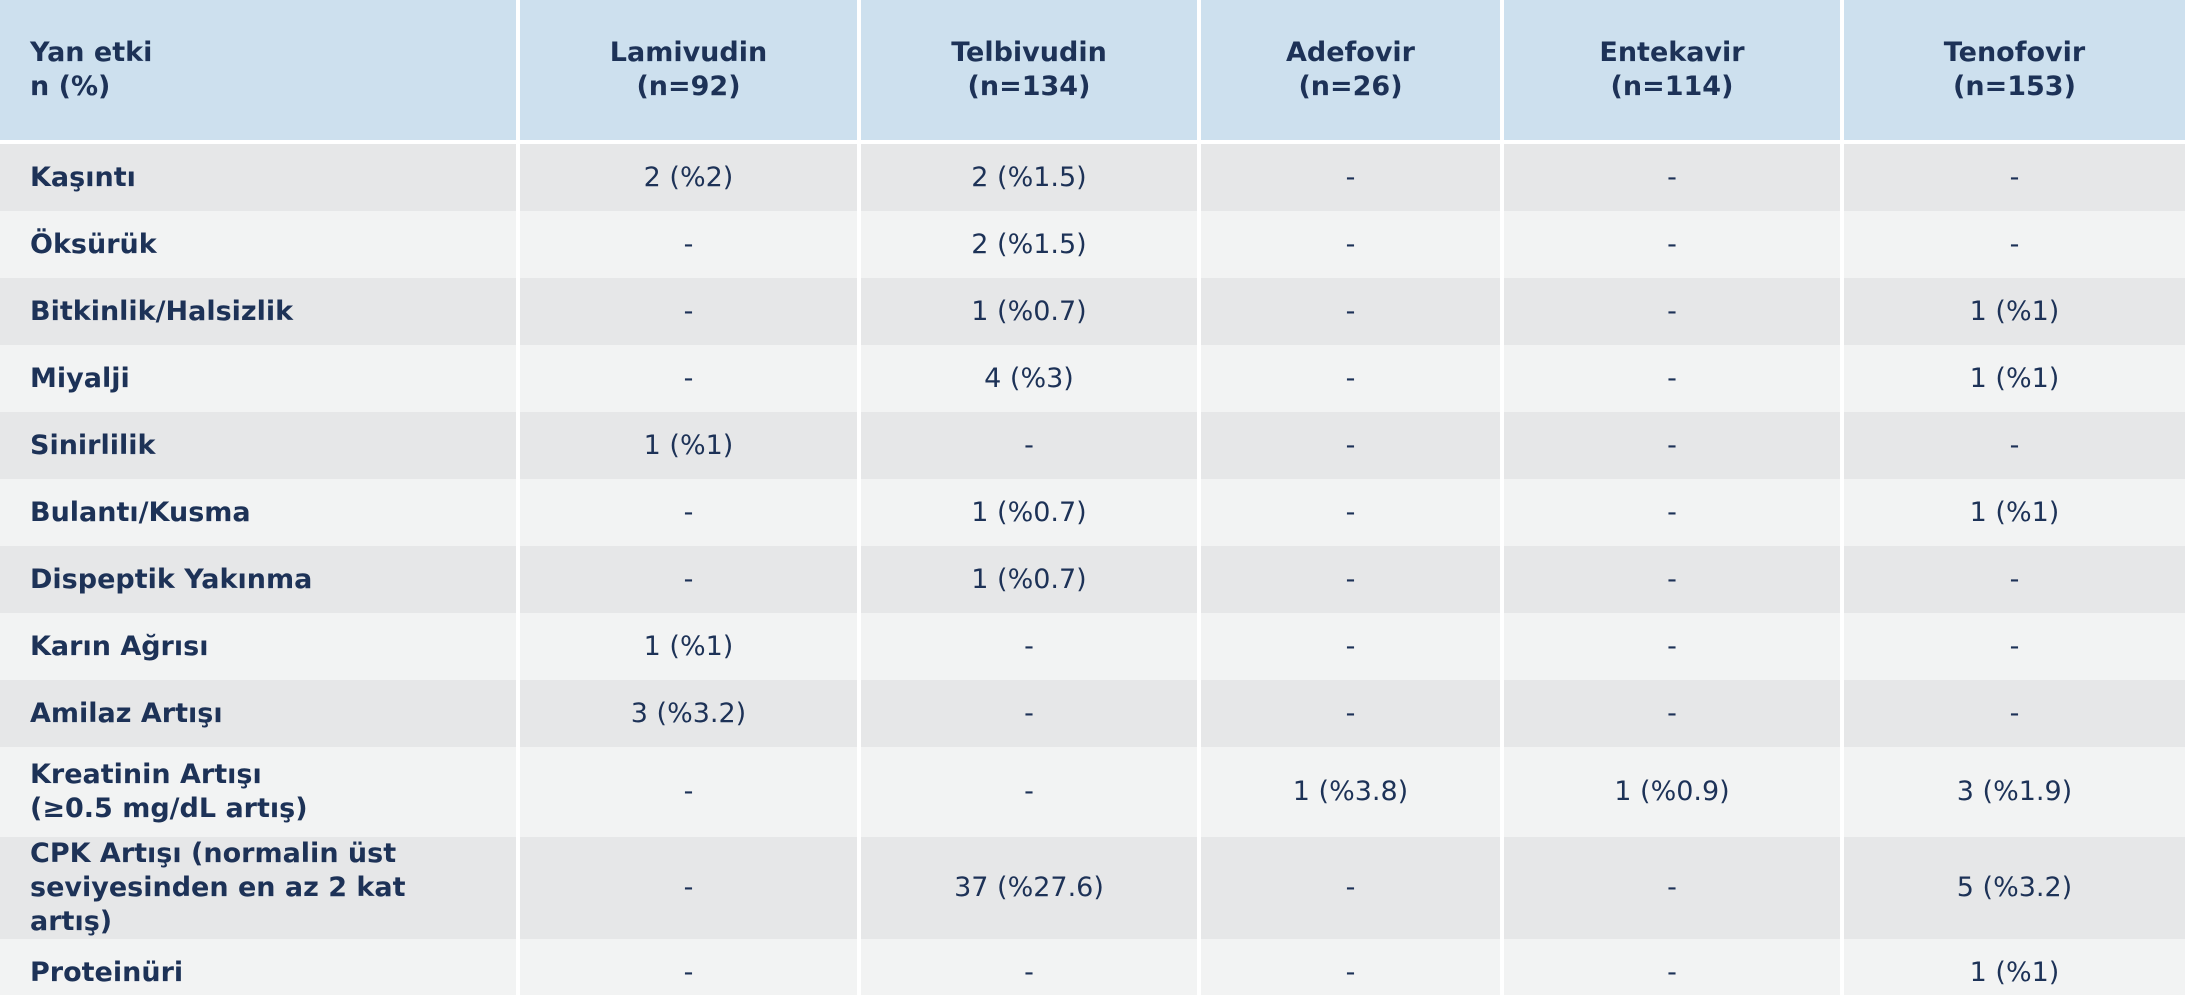 The height and width of the screenshot is (995, 2185). I want to click on label-cell: Dispeptik Yakınma, so click(260, 579).